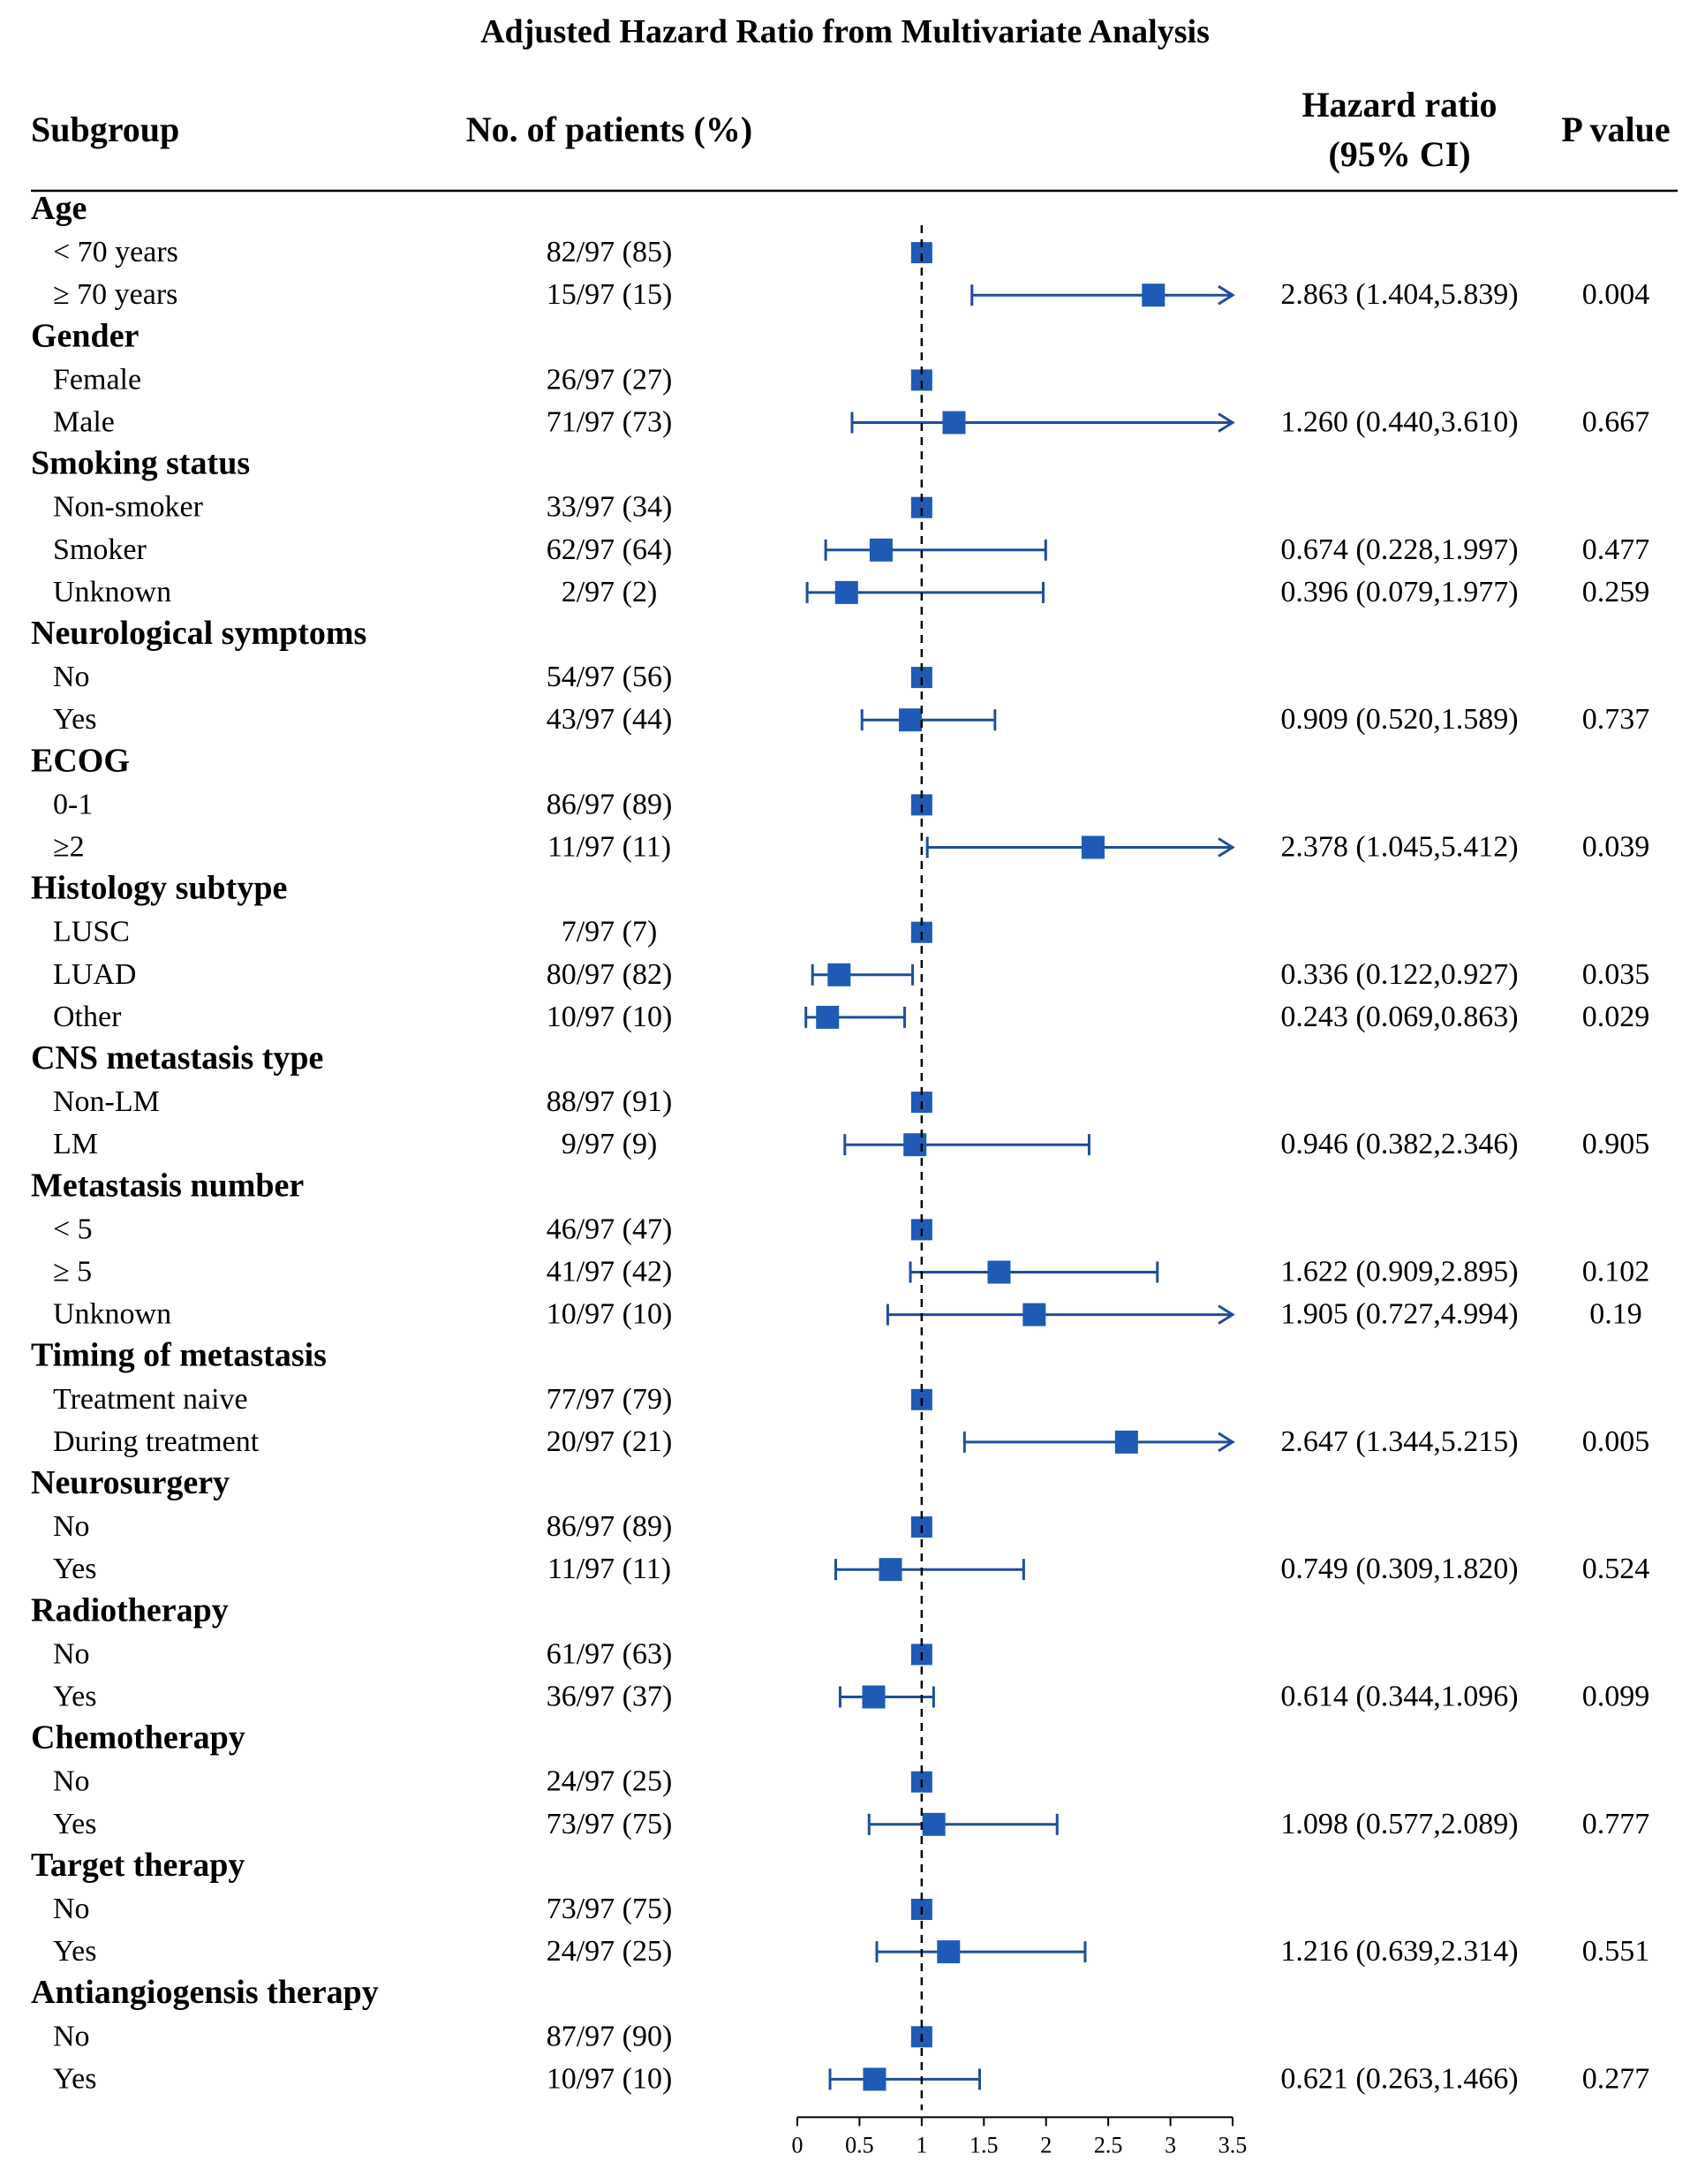 The image size is (1690, 2184). What do you see at coordinates (130, 1610) in the screenshot?
I see `group-label-radiotherapy: Radiotherapy` at bounding box center [130, 1610].